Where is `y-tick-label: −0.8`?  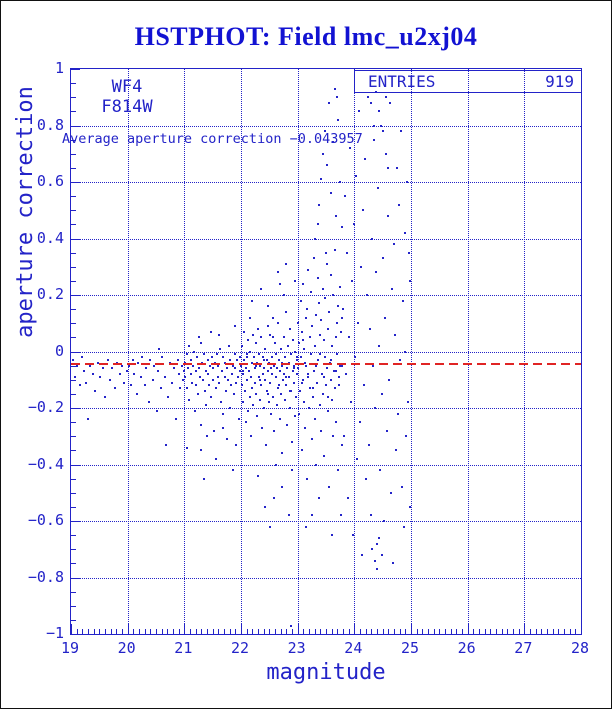 y-tick-label: −0.8 is located at coordinates (45, 576).